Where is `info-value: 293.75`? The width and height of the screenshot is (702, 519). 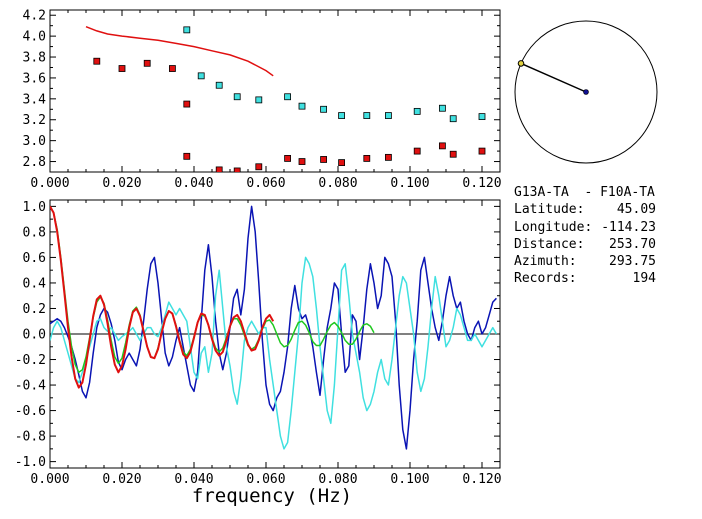
info-value: 293.75 is located at coordinates (632, 262).